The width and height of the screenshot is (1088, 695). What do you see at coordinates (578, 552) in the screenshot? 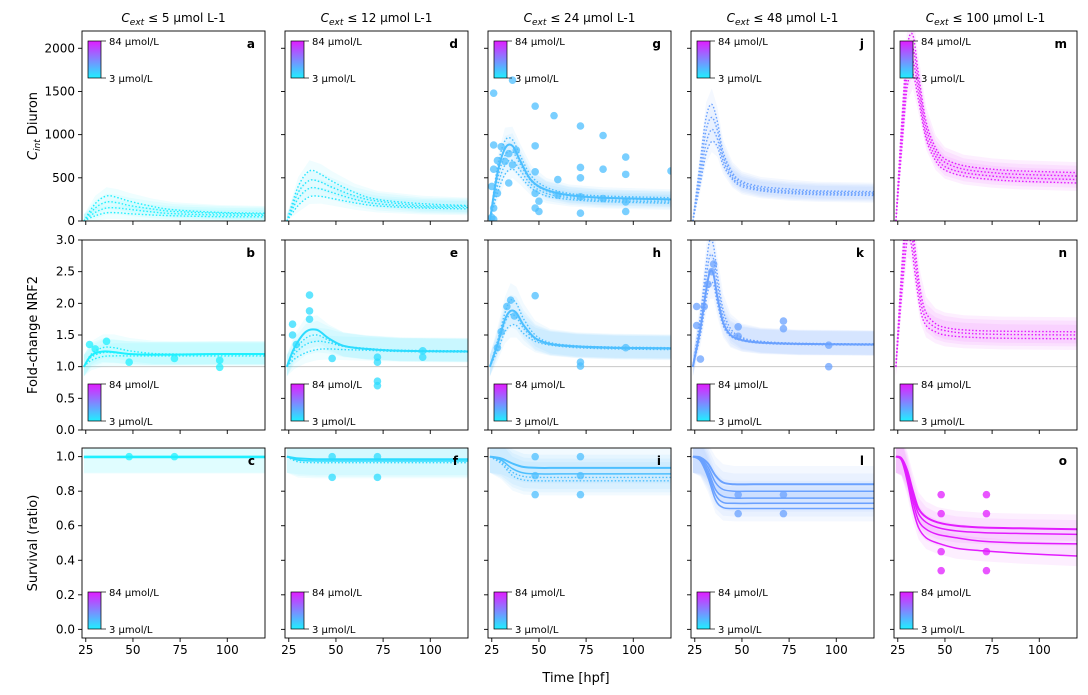
I see `panel-i: 25 50 75 100 i 84 µmol/L 3 µmol/L` at bounding box center [578, 552].